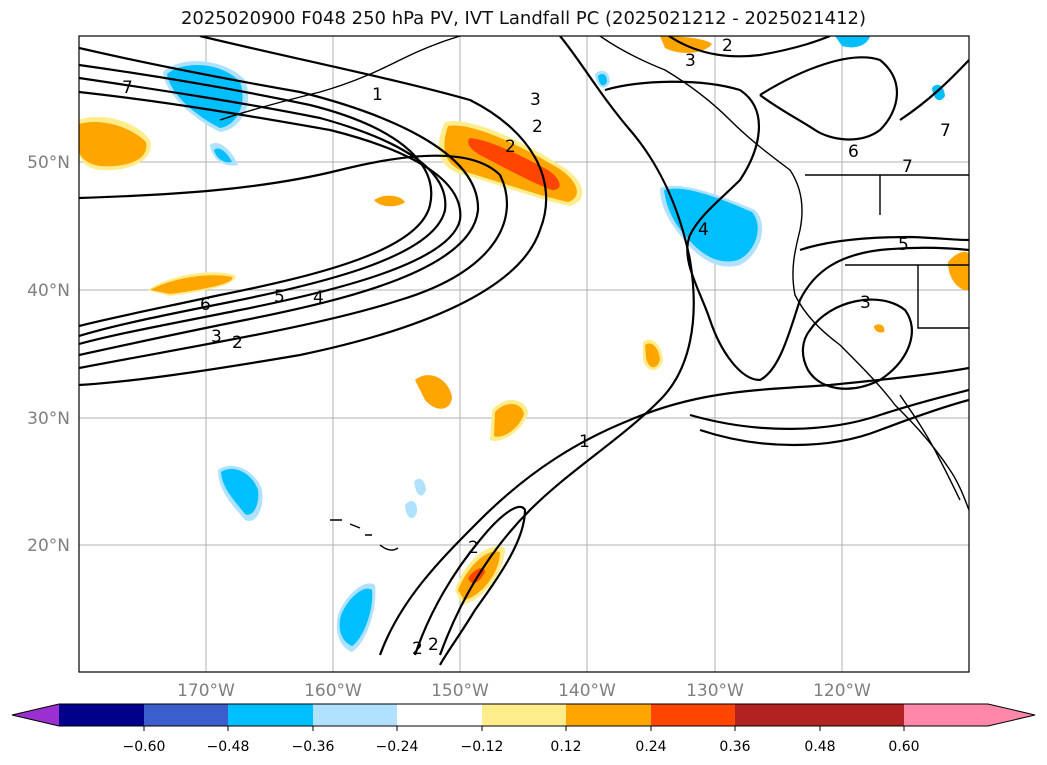 This screenshot has width=1047, height=765. I want to click on colorbar-tick-label: 0.36, so click(734, 747).